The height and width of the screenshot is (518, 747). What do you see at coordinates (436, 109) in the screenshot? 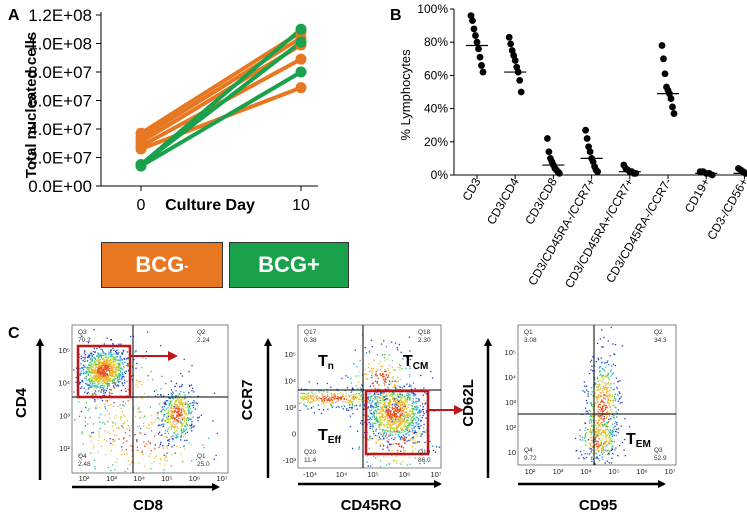
I see `chart-b-ytick-label: 40%` at bounding box center [436, 109].